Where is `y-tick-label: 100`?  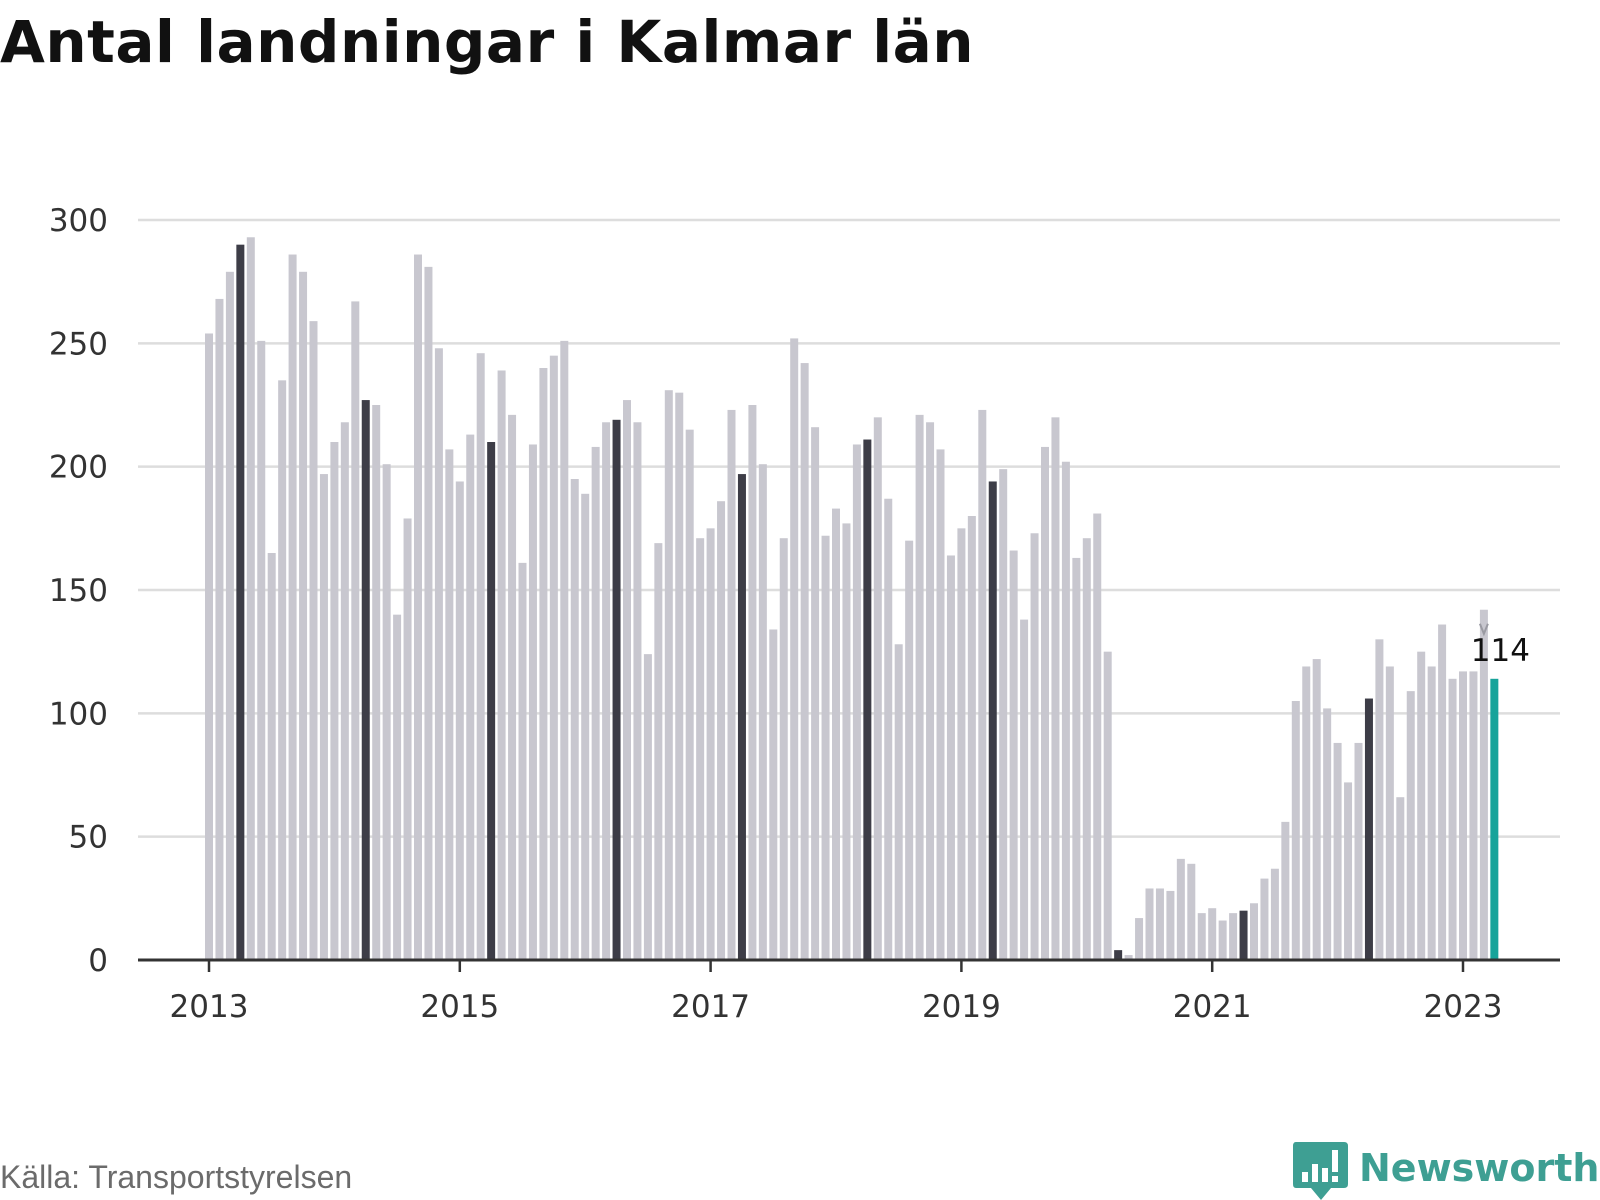
y-tick-label: 100 is located at coordinates (78, 714).